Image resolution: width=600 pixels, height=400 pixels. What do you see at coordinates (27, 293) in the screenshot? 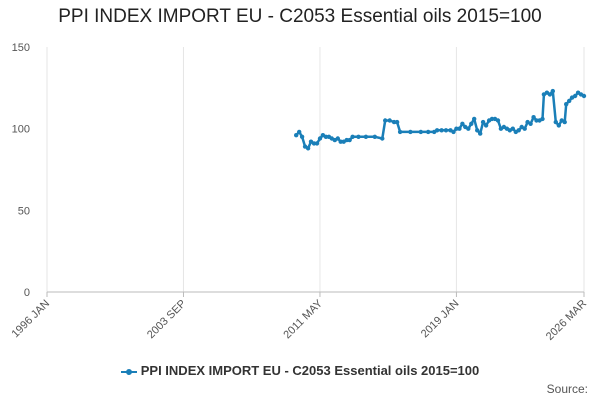
I see `y-tick-label: 0` at bounding box center [27, 293].